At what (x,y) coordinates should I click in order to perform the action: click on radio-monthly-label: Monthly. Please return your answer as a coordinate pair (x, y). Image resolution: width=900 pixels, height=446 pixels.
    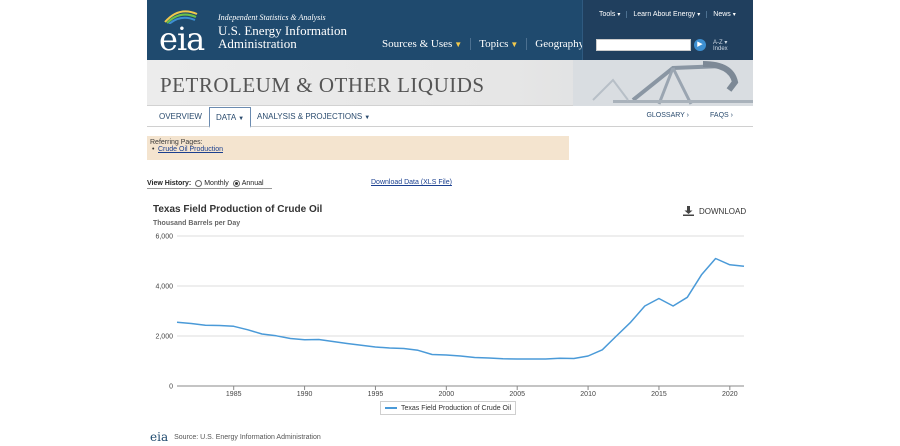
    Looking at the image, I should click on (216, 183).